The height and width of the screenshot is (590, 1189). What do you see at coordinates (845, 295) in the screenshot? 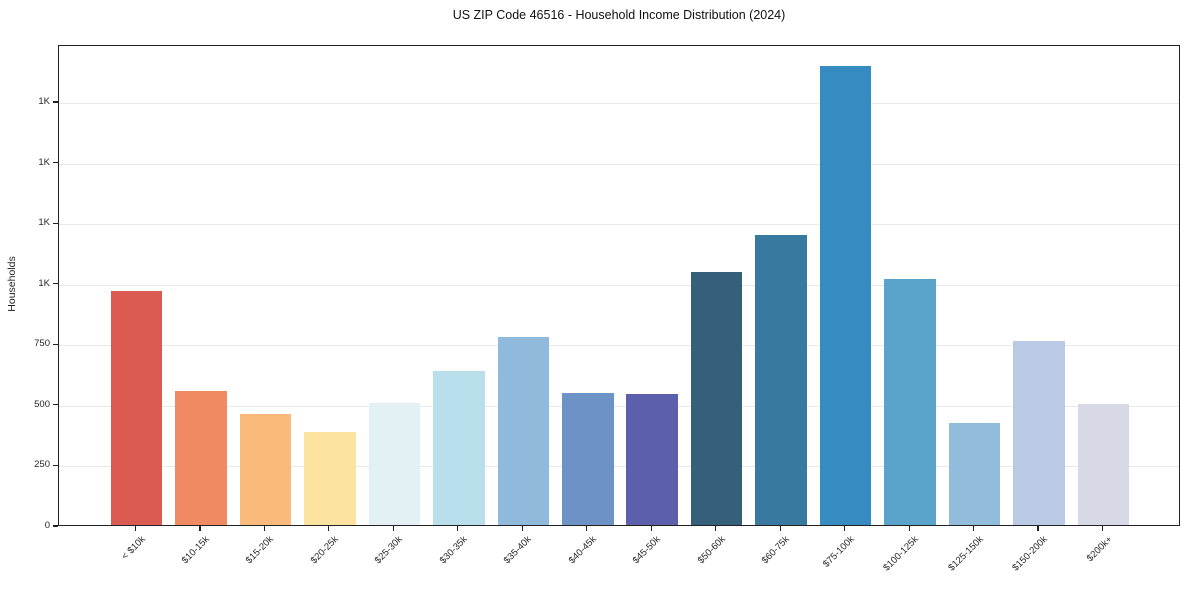
I see `bar-$75-100k` at bounding box center [845, 295].